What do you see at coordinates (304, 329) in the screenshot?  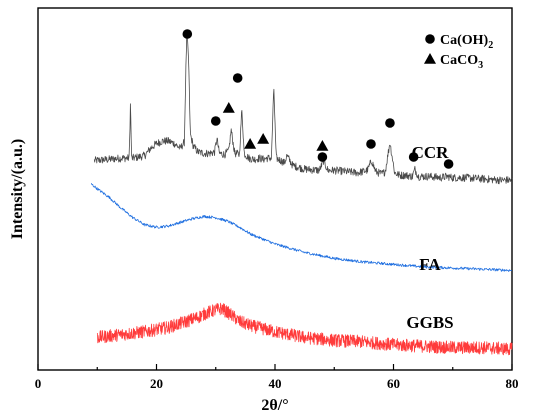 I see `series-line-ggbs` at bounding box center [304, 329].